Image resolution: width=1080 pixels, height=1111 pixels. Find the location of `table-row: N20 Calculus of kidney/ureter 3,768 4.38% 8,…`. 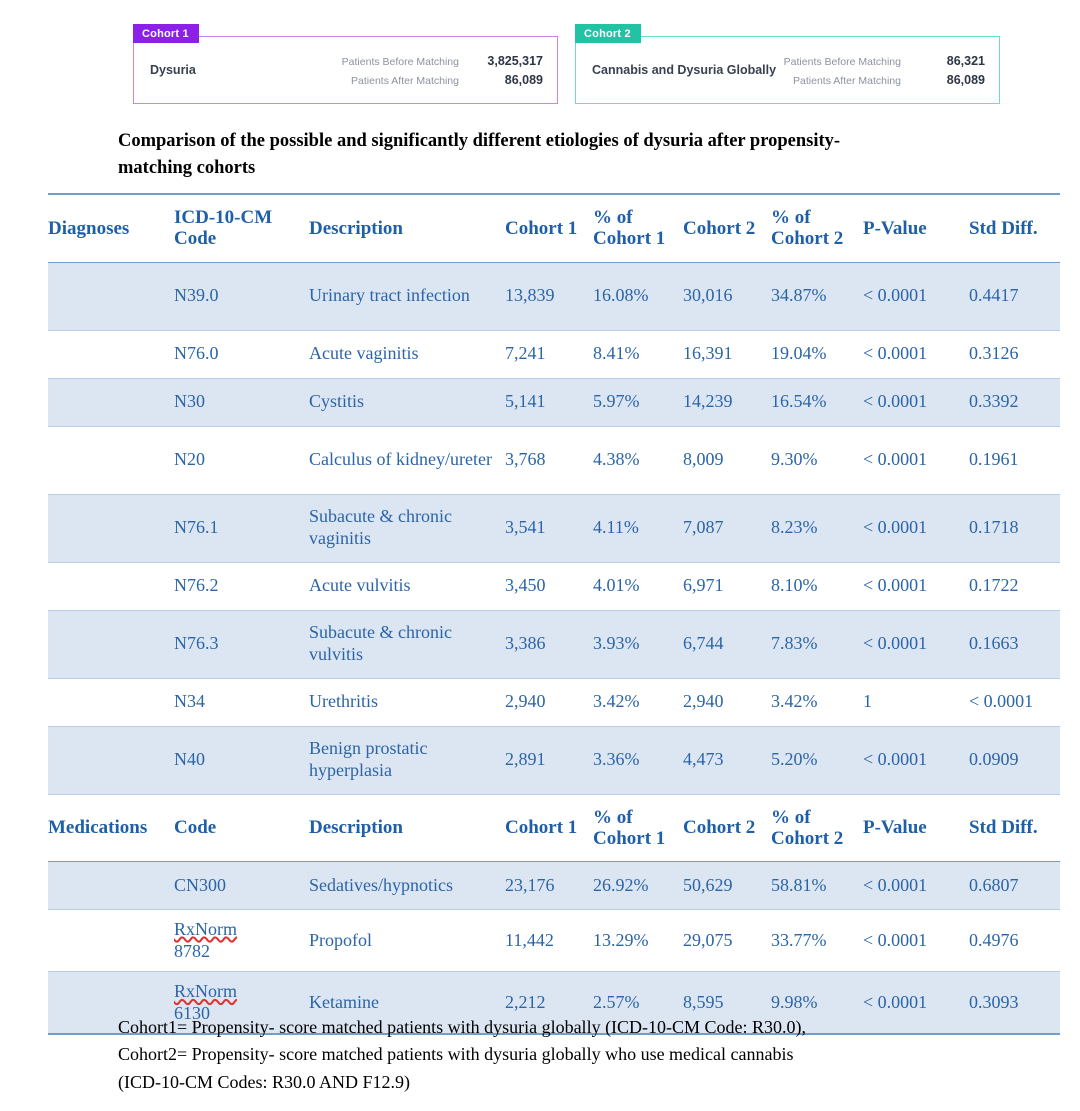

table-row: N20 Calculus of kidney/ureter 3,768 4.38% 8,… is located at coordinates (554, 460).